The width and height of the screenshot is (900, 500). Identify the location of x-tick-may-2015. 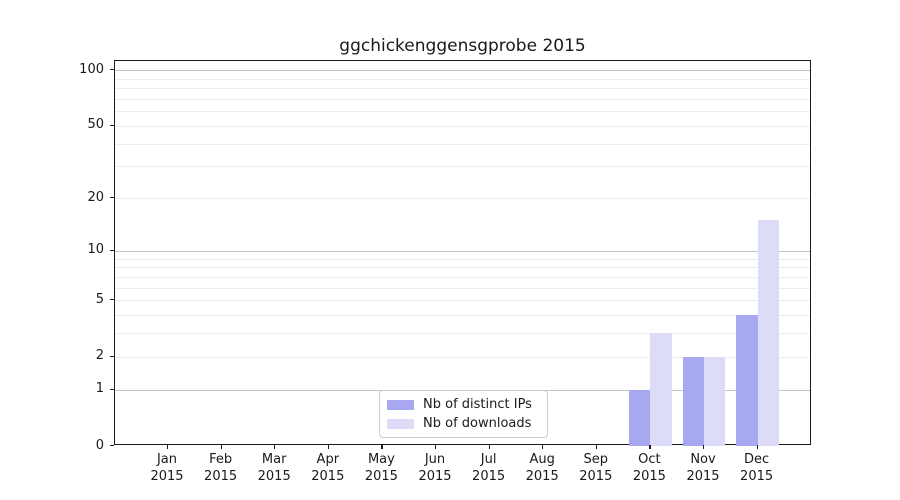
(382, 447).